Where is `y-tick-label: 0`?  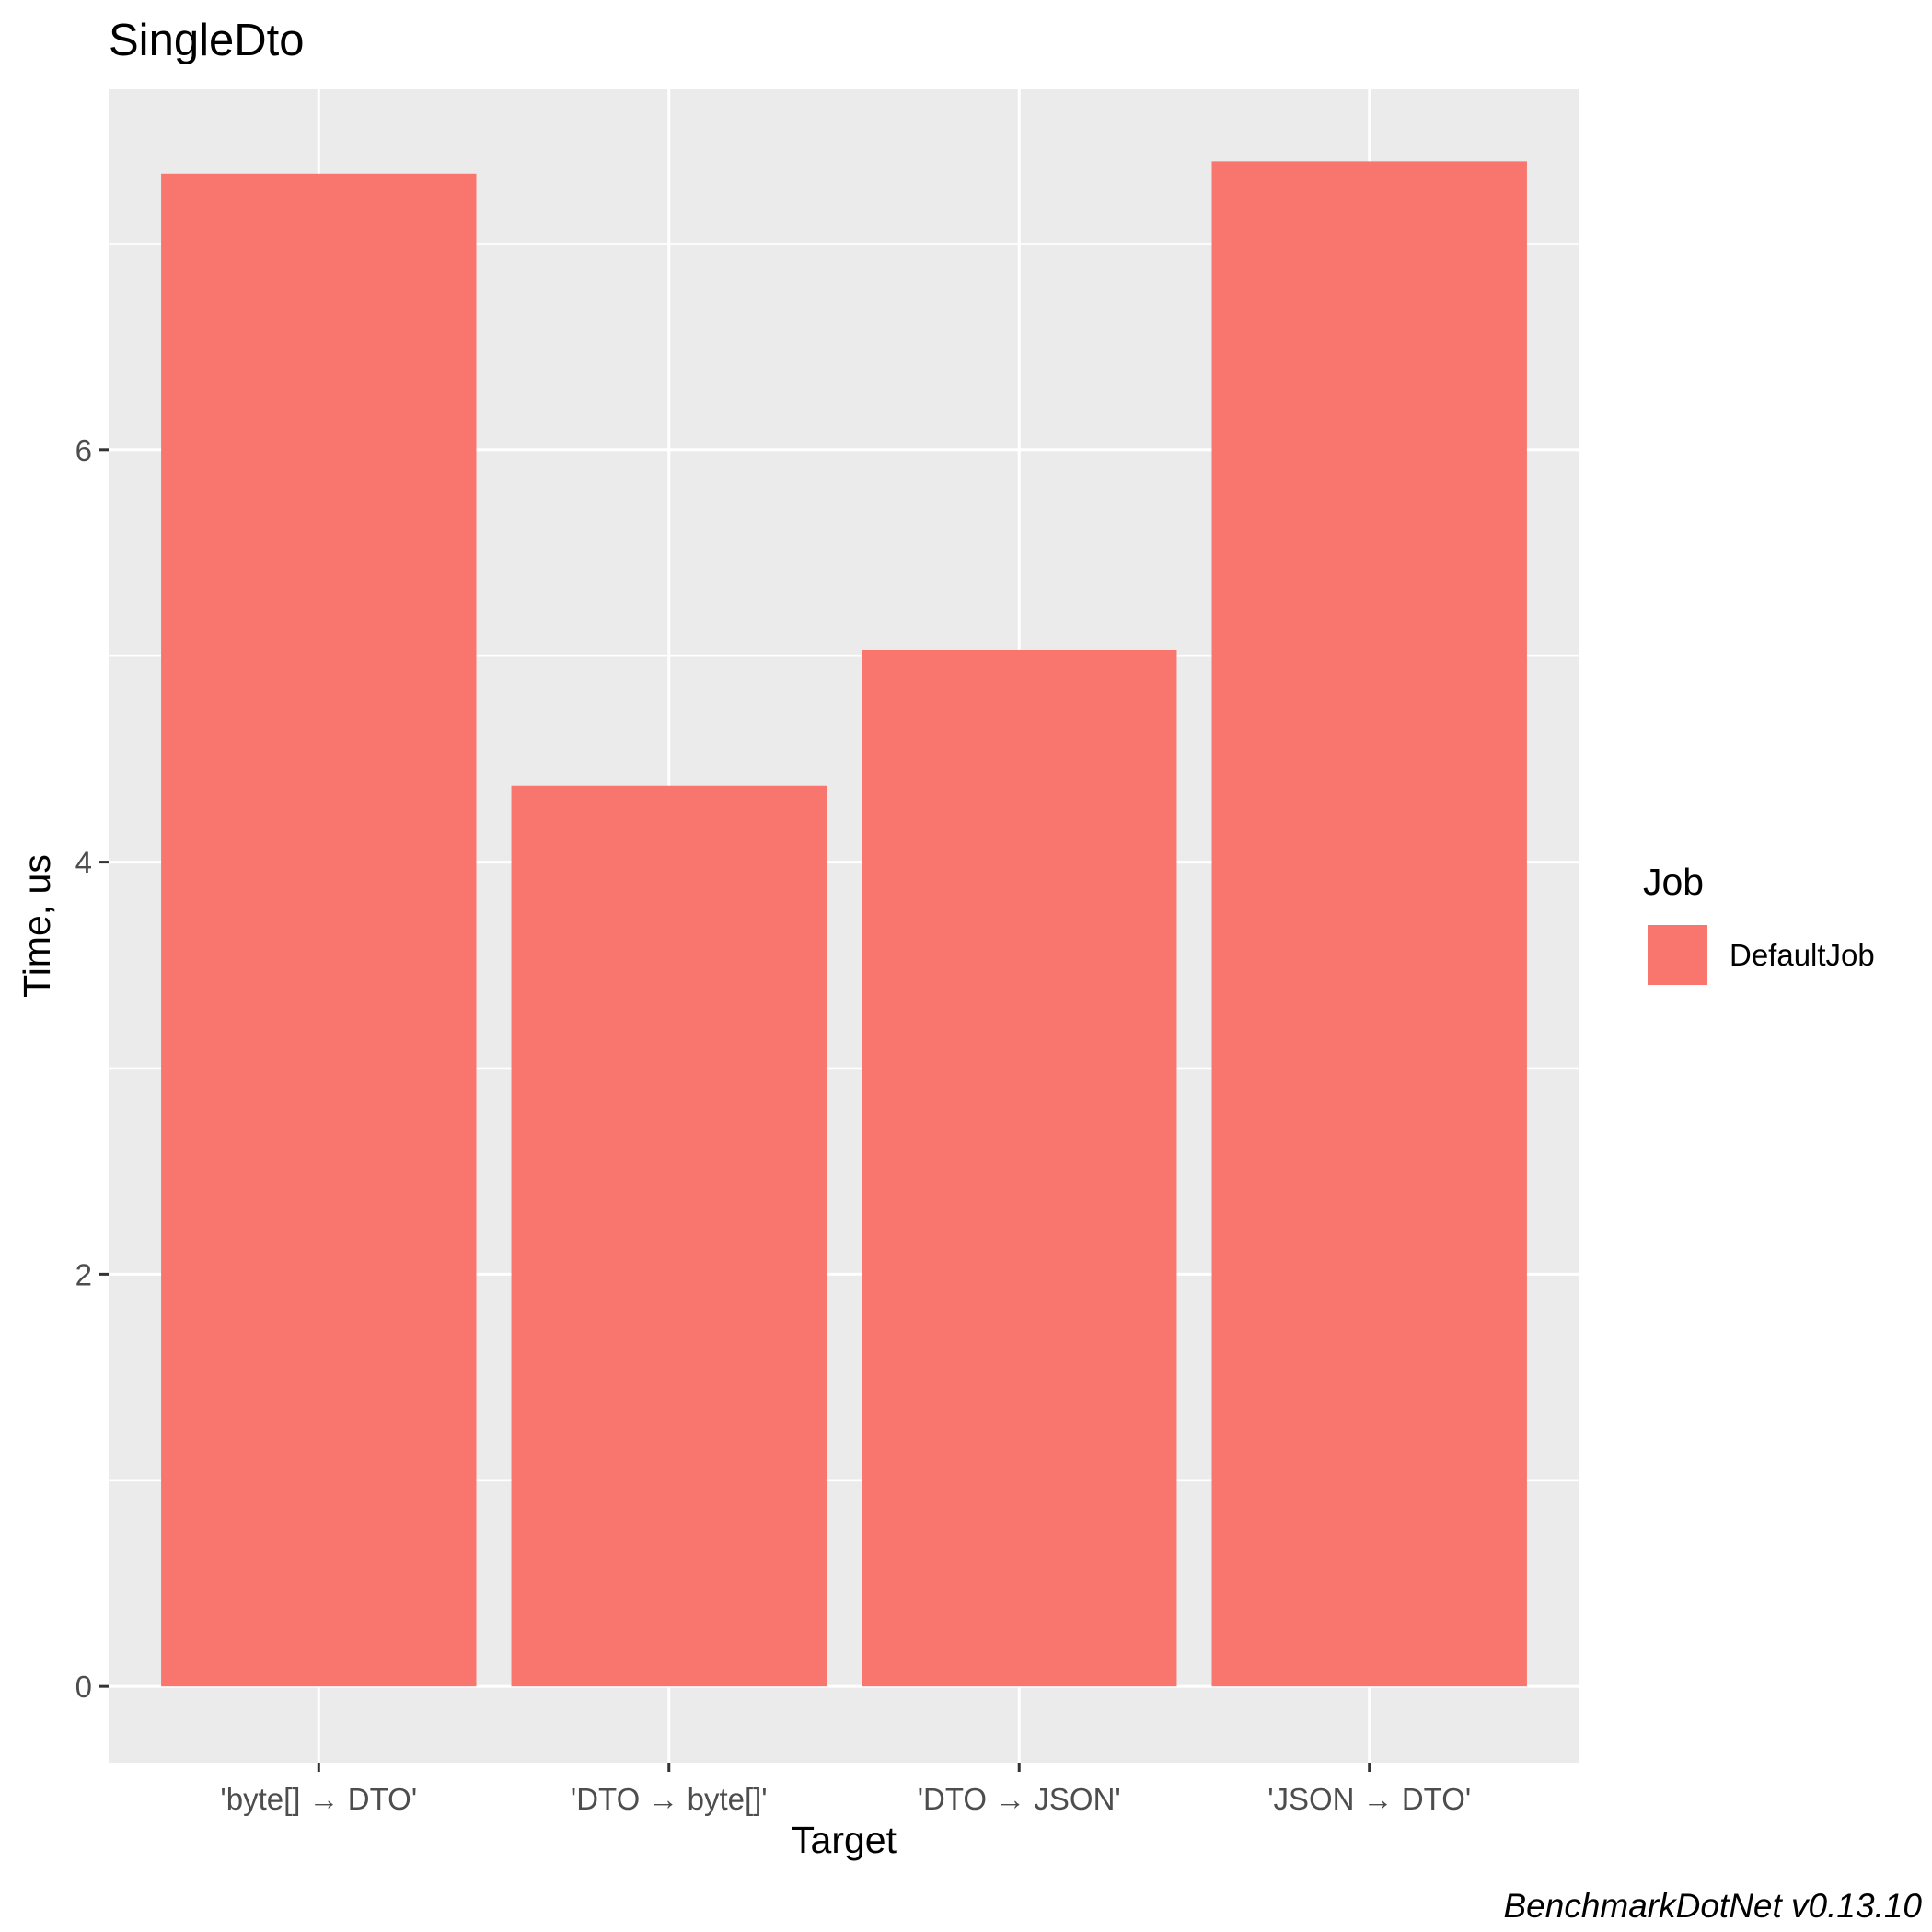 y-tick-label: 0 is located at coordinates (83, 1687).